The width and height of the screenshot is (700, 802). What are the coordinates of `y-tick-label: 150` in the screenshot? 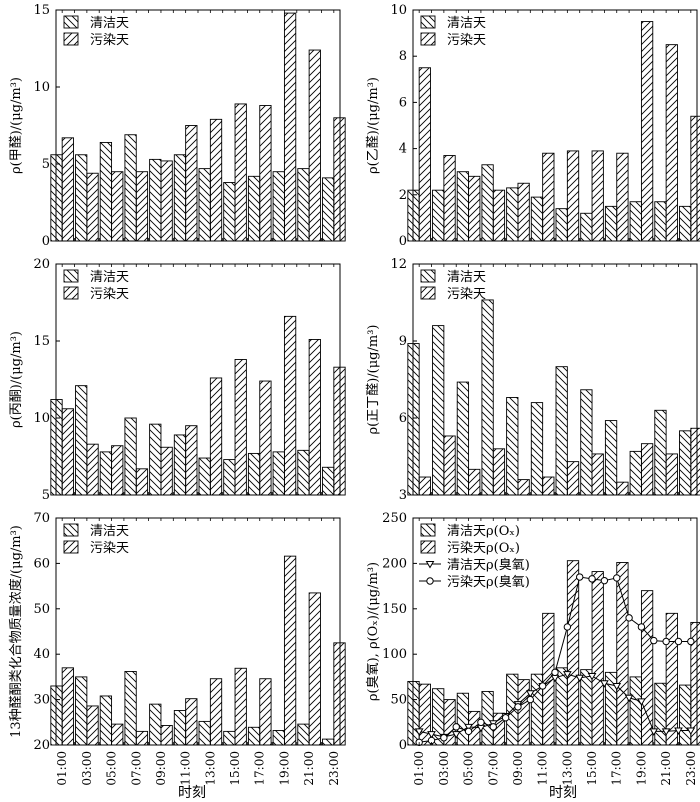 It's located at (394, 609).